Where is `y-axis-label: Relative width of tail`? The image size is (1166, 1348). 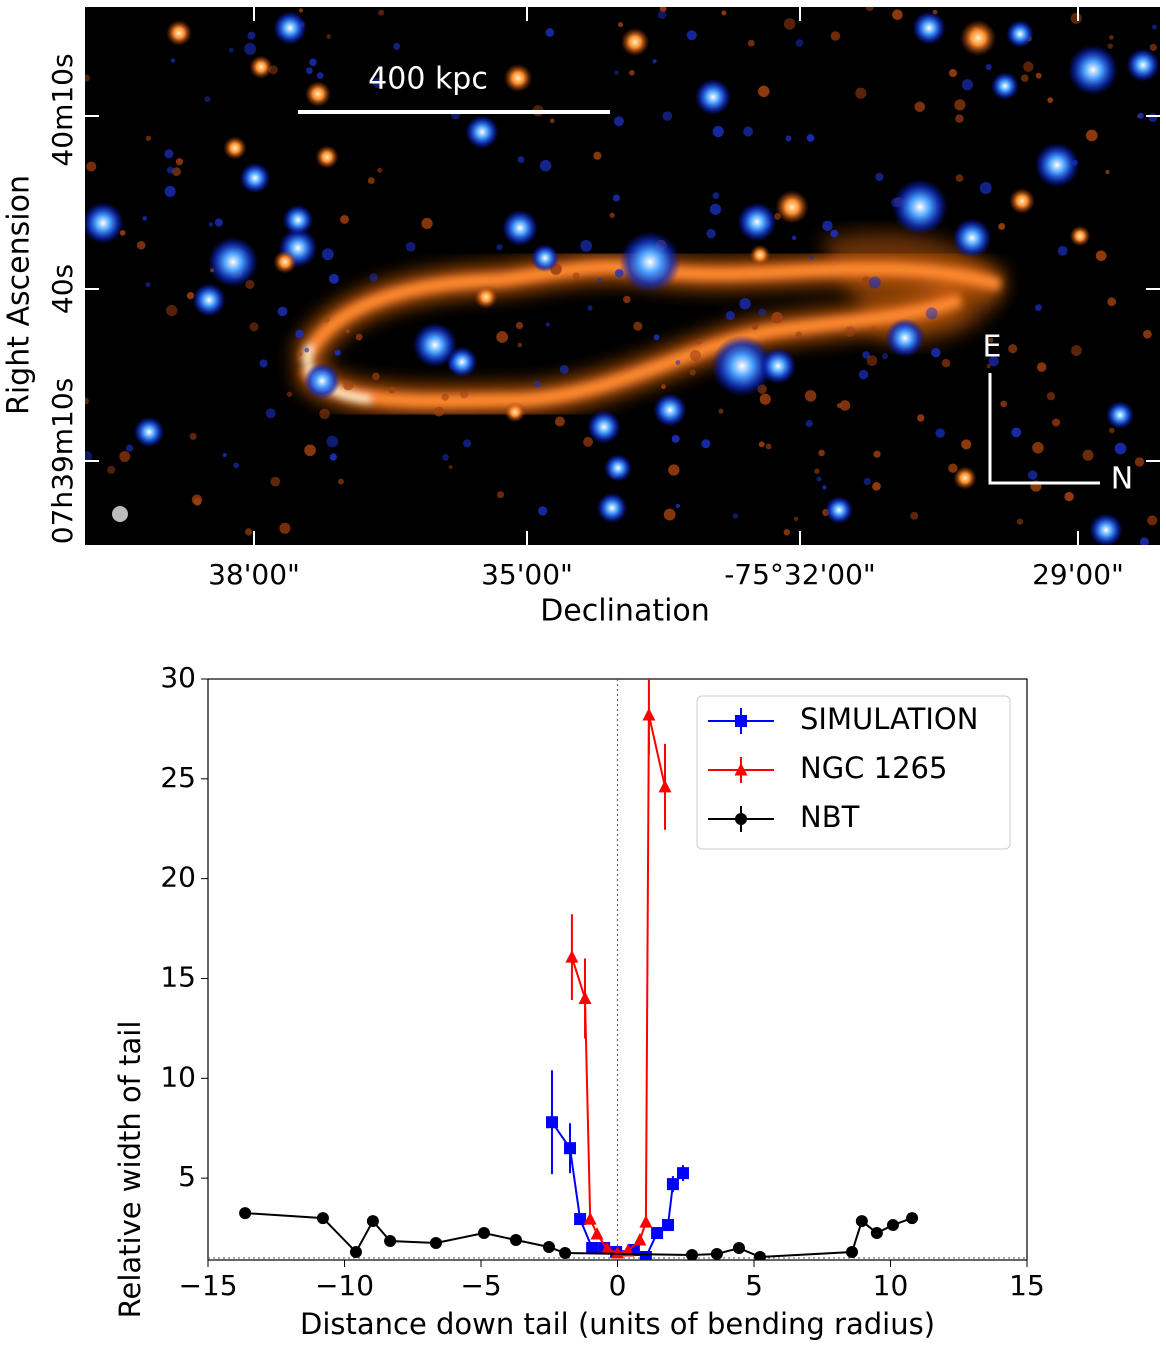 y-axis-label: Relative width of tail is located at coordinates (130, 1170).